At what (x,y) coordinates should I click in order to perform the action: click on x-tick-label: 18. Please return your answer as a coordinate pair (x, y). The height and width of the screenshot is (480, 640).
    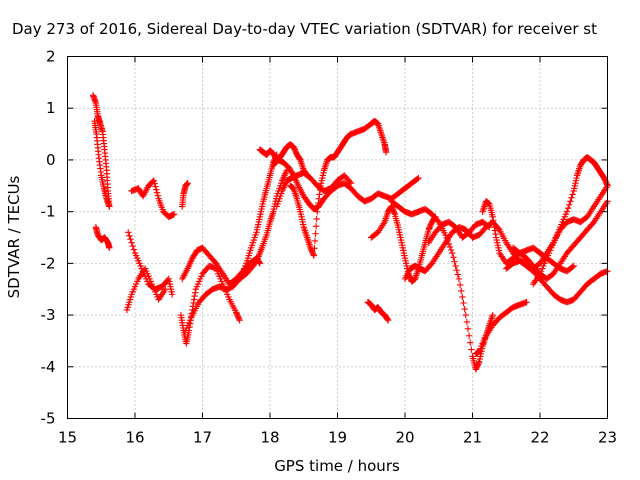
    Looking at the image, I should click on (269, 438).